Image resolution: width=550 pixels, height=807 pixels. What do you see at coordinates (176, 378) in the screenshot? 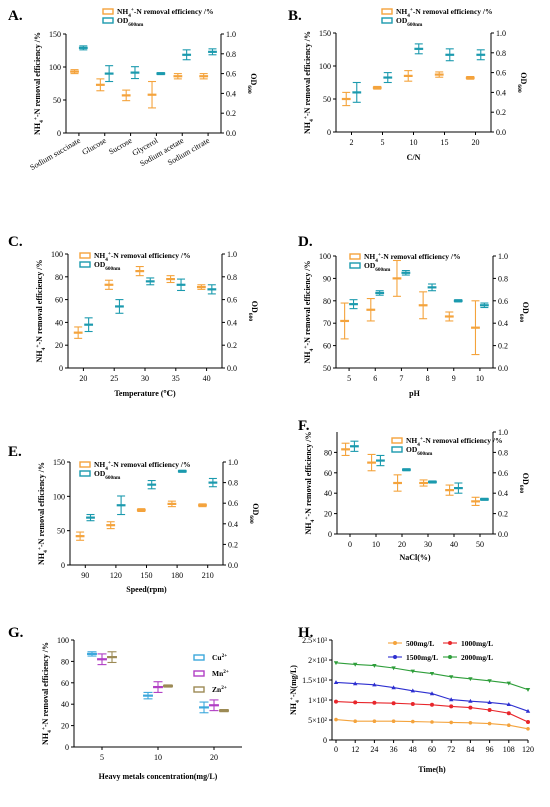
I see `x-tick-label: 35` at bounding box center [176, 378].